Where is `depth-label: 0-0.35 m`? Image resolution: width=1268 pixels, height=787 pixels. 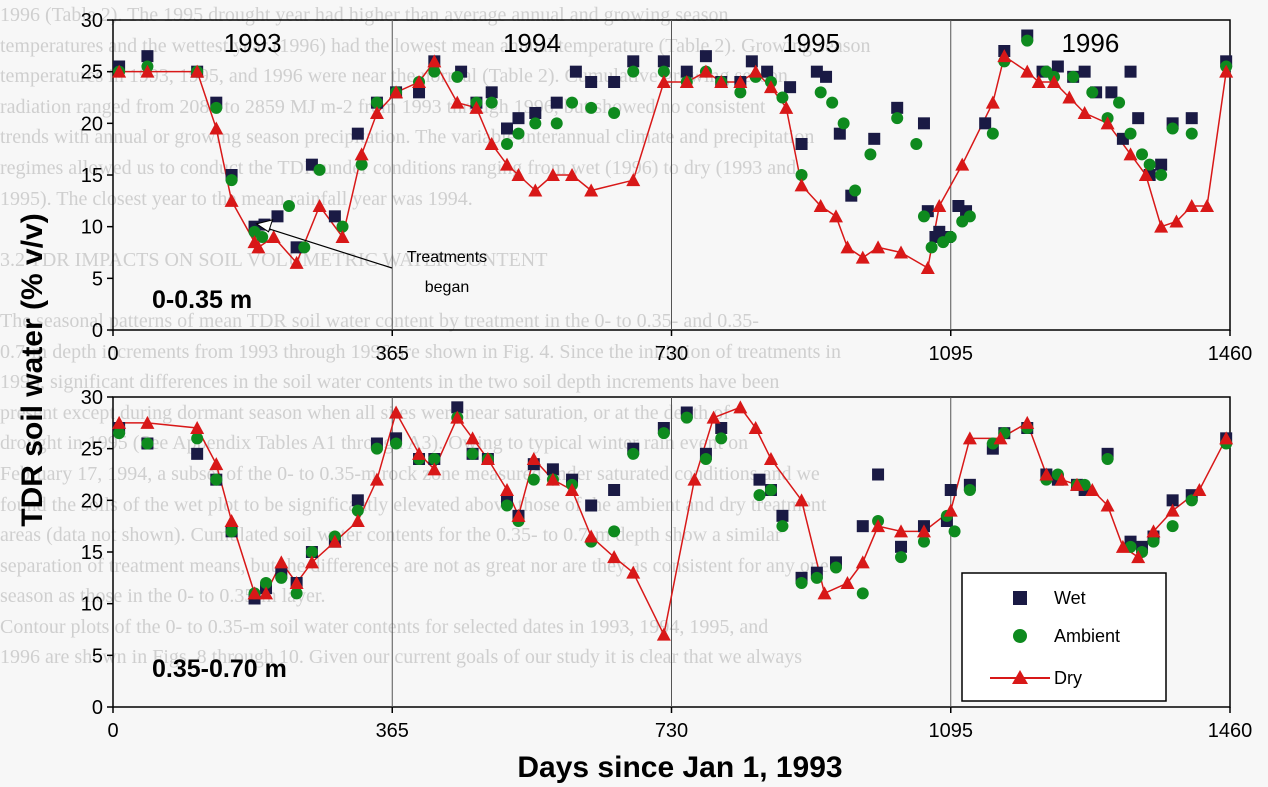
depth-label: 0-0.35 m is located at coordinates (202, 300).